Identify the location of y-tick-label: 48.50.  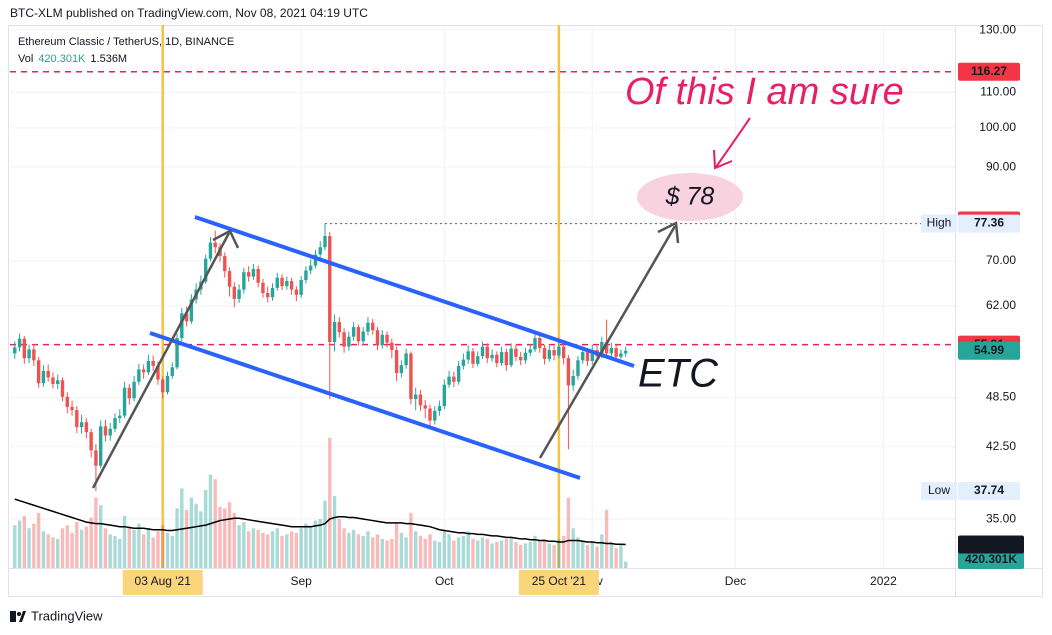
(1001, 397).